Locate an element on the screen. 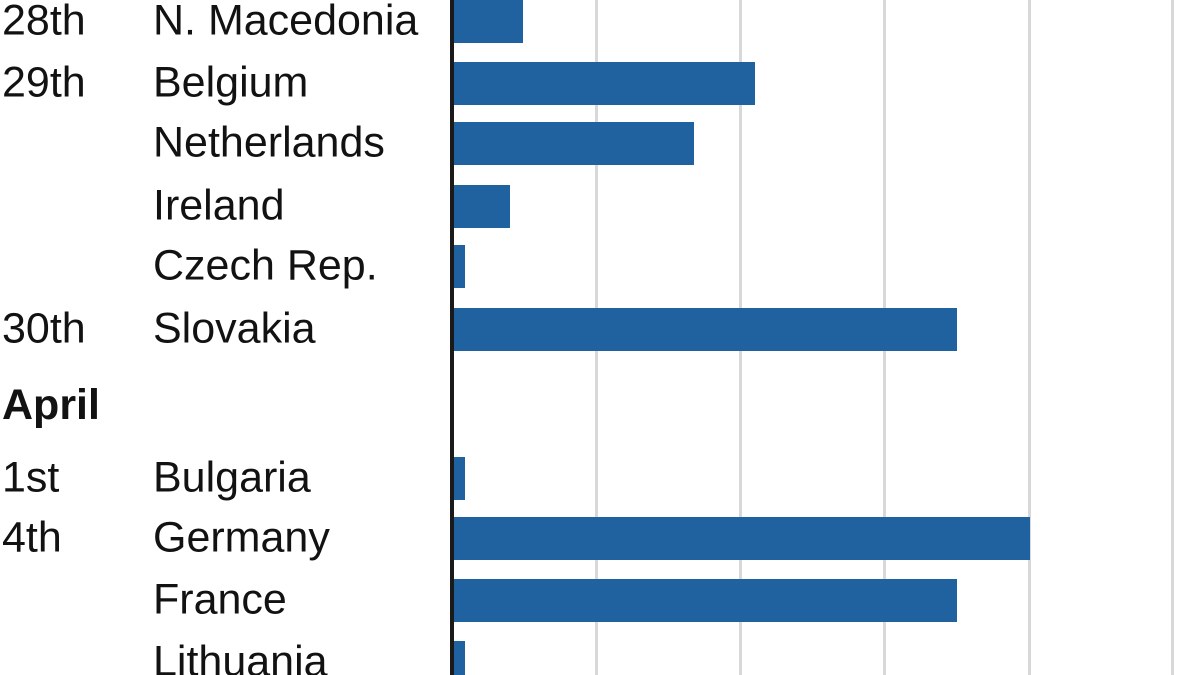  country-label: Bulgaria is located at coordinates (232, 477).